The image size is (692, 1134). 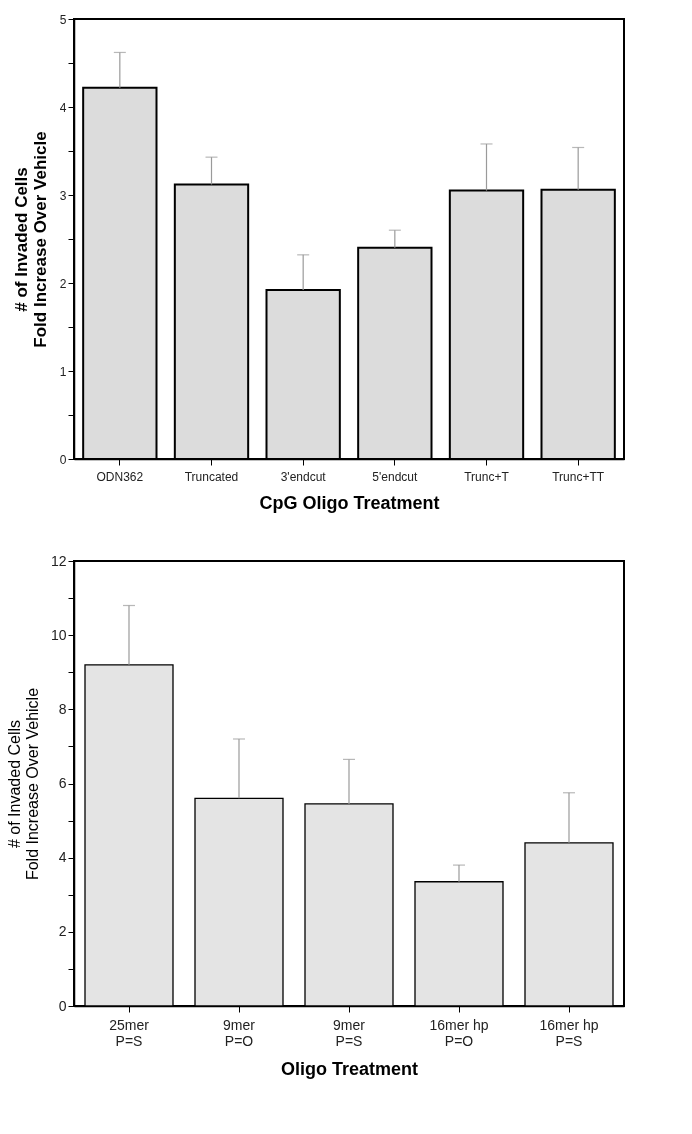 I want to click on y-tick-label: 8, so click(x=62, y=708).